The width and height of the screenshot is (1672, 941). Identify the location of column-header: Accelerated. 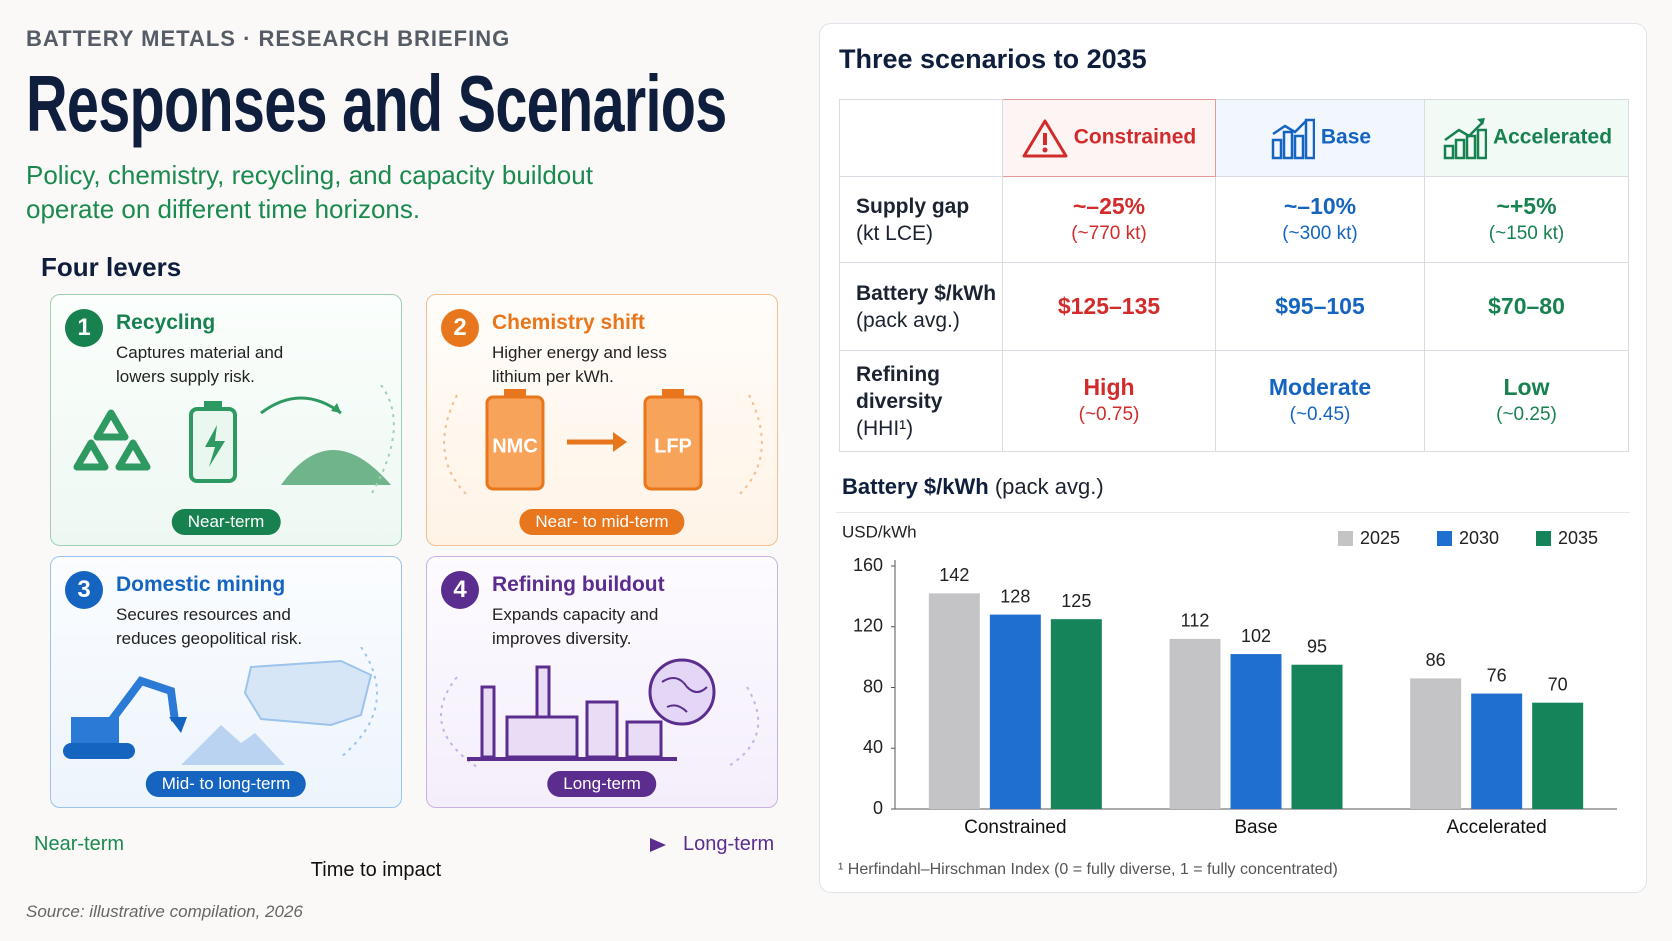
(1526, 138).